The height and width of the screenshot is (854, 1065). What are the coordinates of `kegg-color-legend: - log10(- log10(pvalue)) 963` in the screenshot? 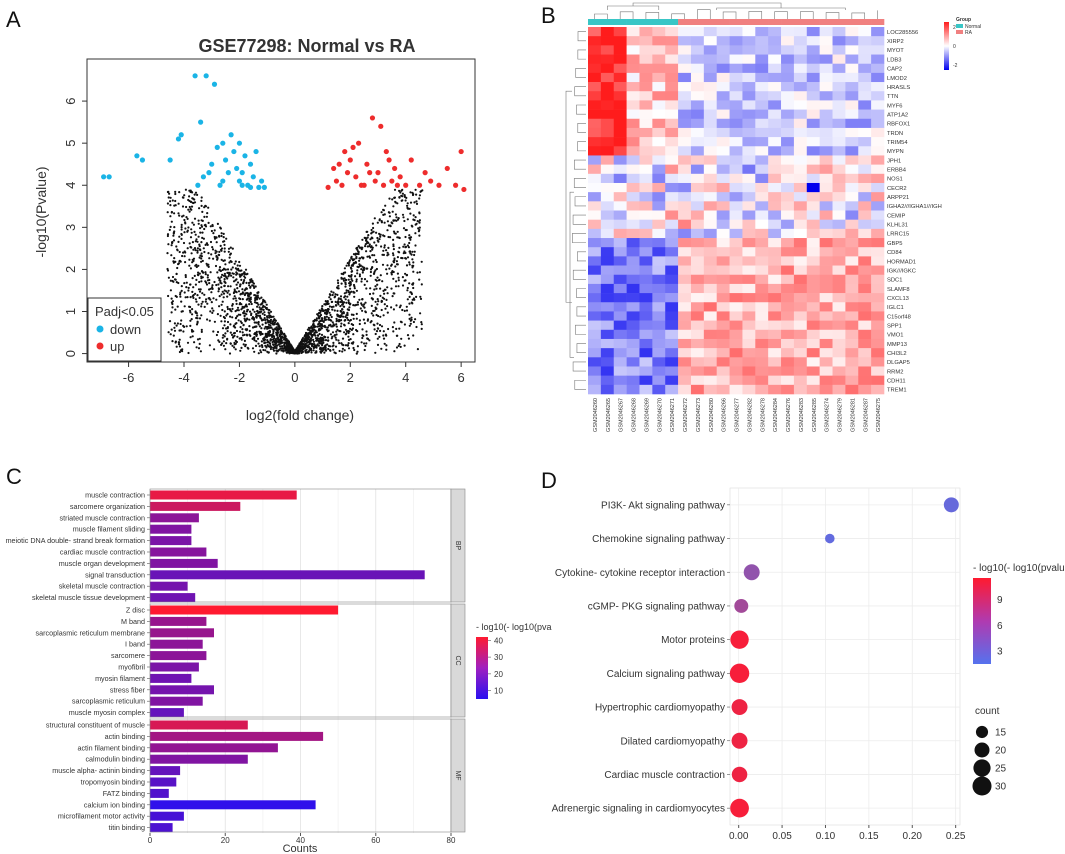 It's located at (1019, 613).